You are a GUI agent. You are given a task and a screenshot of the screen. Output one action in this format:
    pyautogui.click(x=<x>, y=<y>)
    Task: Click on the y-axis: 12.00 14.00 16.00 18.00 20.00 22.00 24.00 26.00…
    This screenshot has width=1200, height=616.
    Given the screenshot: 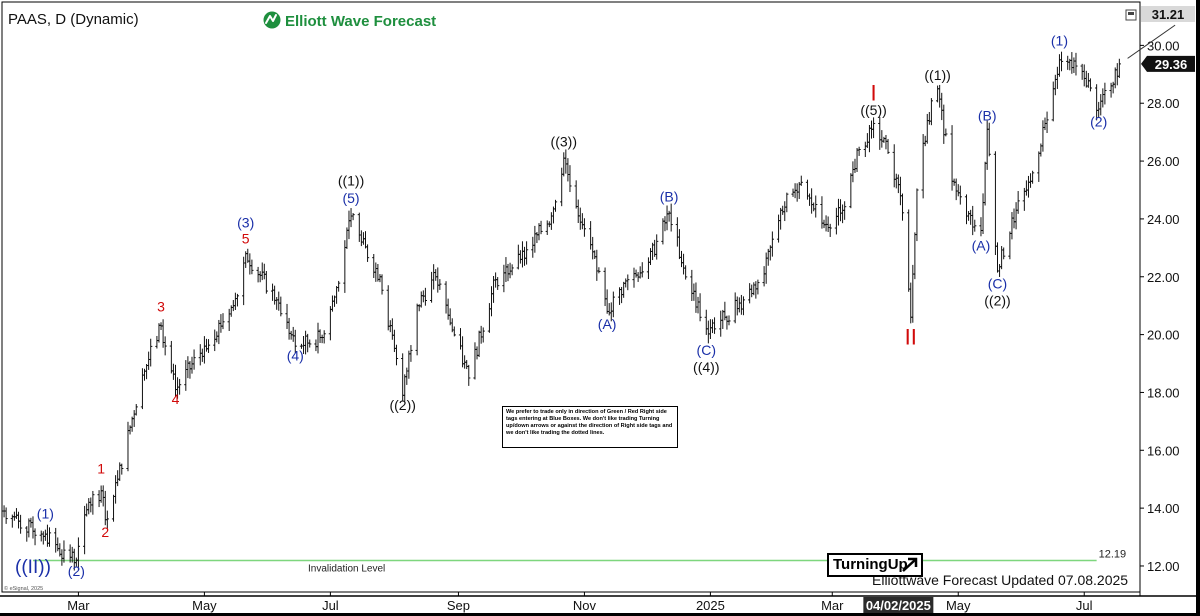 What is the action you would take?
    pyautogui.click(x=1160, y=306)
    